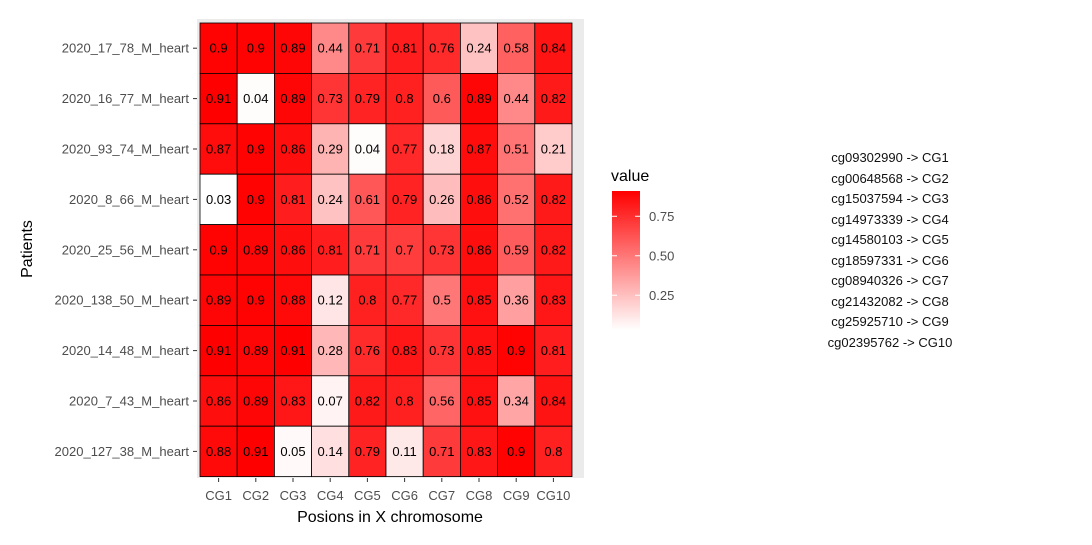 The width and height of the screenshot is (1092, 545). What do you see at coordinates (478, 451) in the screenshot?
I see `cell-value-label: 0.83` at bounding box center [478, 451].